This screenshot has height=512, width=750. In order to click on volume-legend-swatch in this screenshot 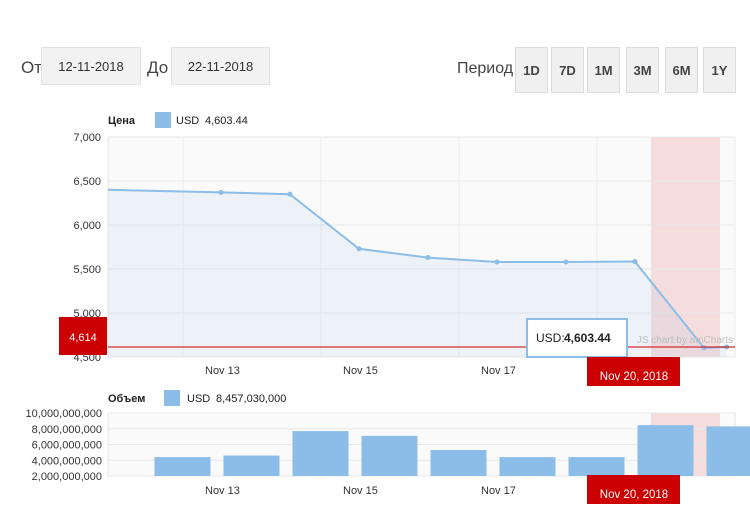, I will do `click(172, 398)`.